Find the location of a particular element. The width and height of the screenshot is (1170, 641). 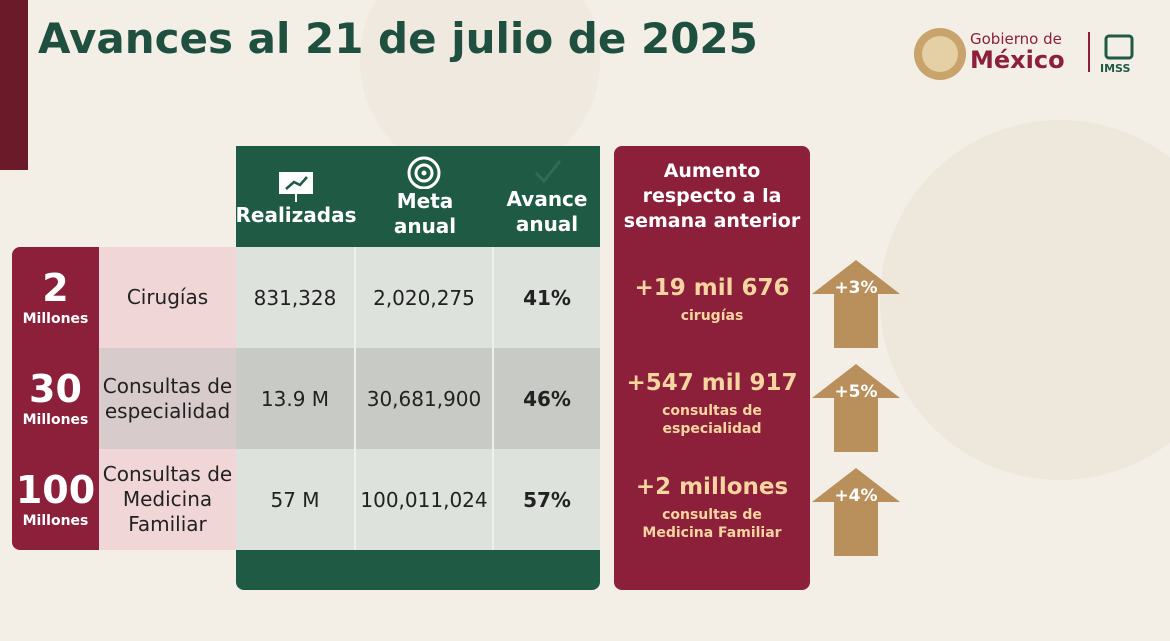

increase-item: +547 mil 917 consultas de especialidad is located at coordinates (712, 404).